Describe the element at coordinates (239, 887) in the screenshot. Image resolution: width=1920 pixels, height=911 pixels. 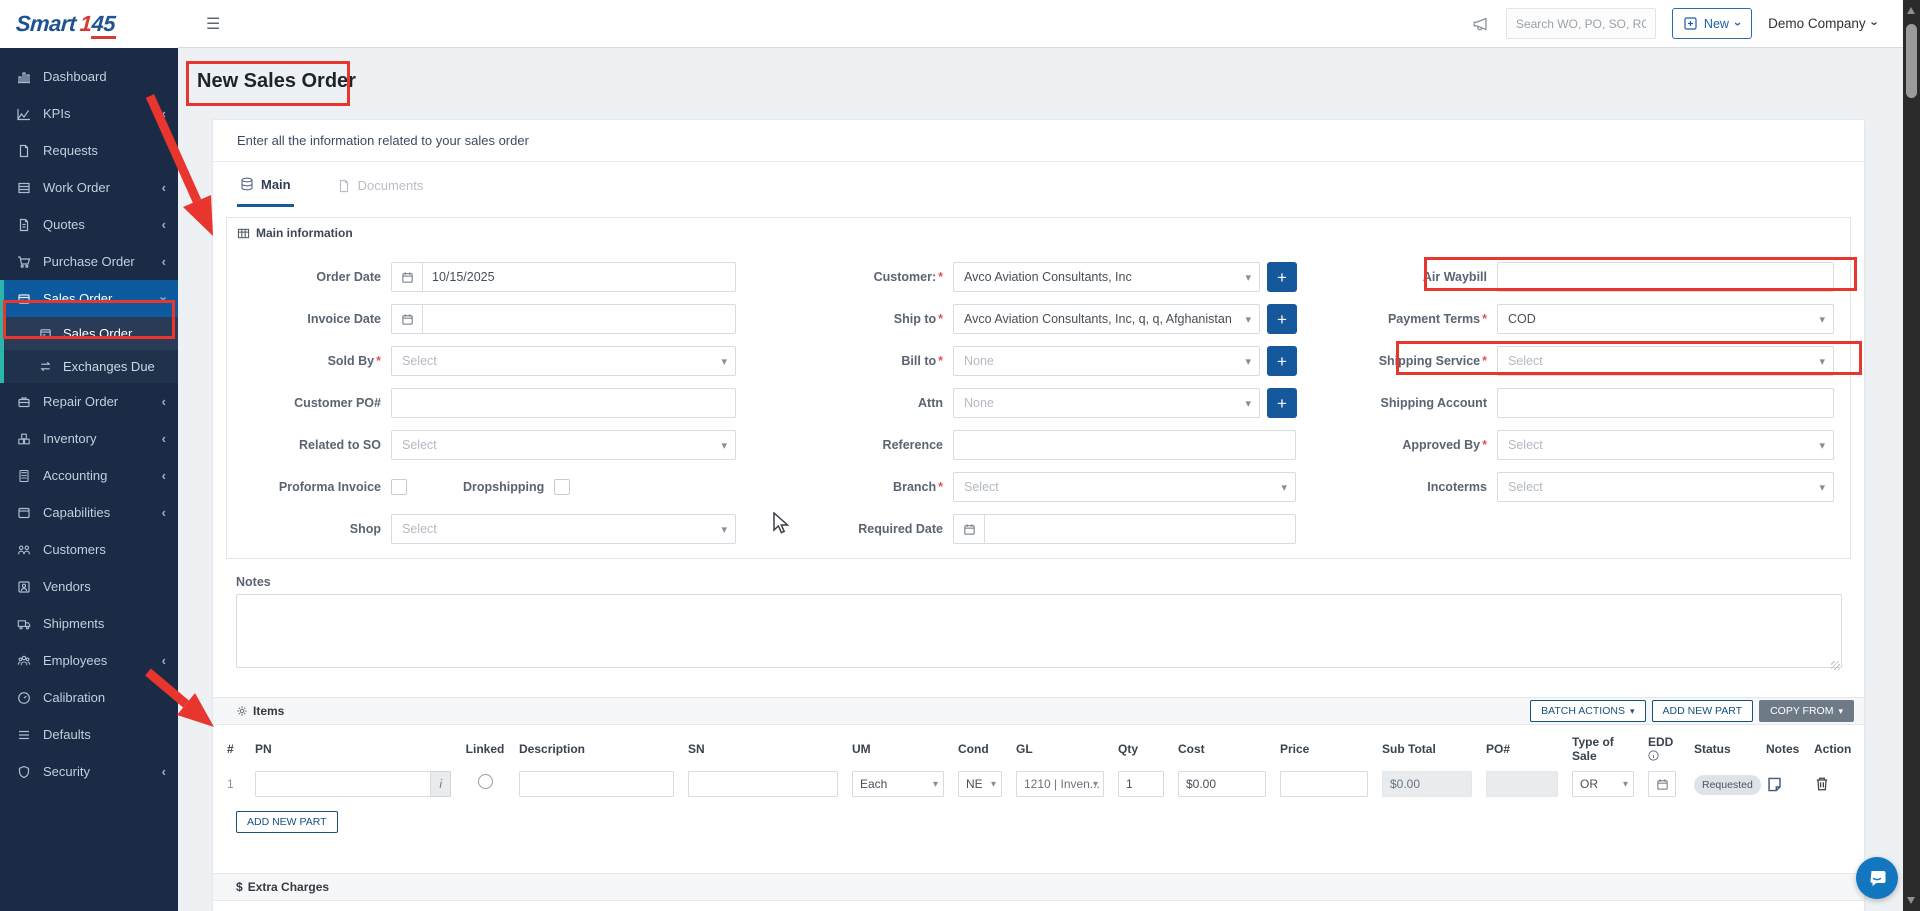
I see `dollar-icon: $` at that location.